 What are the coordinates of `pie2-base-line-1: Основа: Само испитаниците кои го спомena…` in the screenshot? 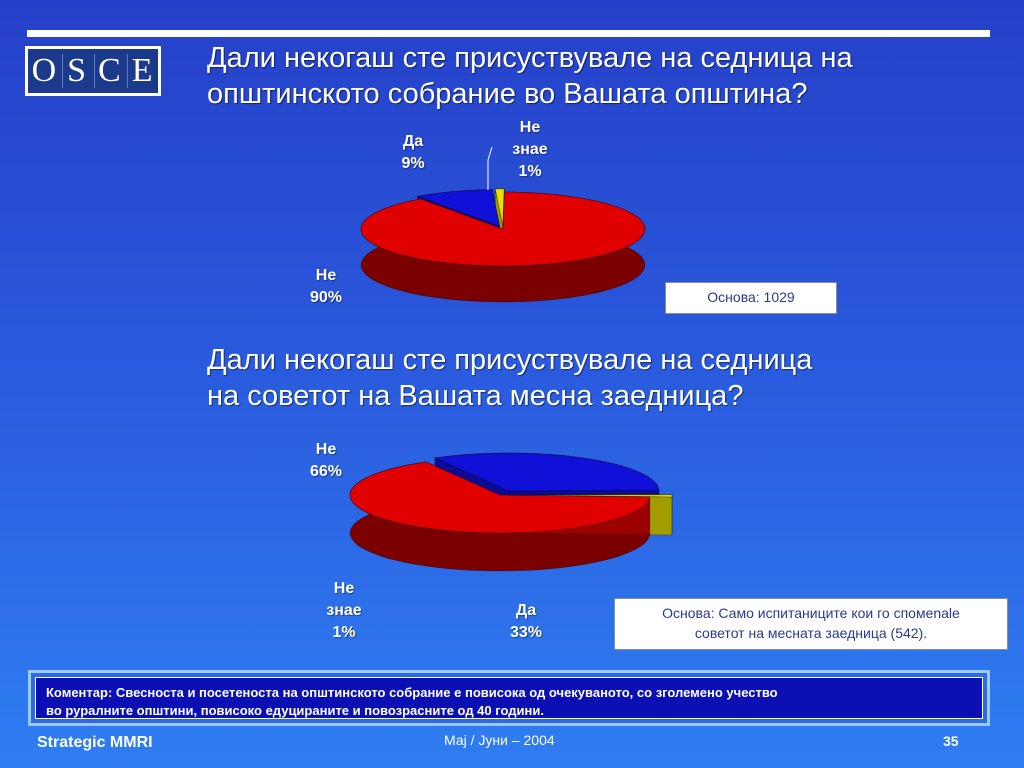 It's located at (811, 613).